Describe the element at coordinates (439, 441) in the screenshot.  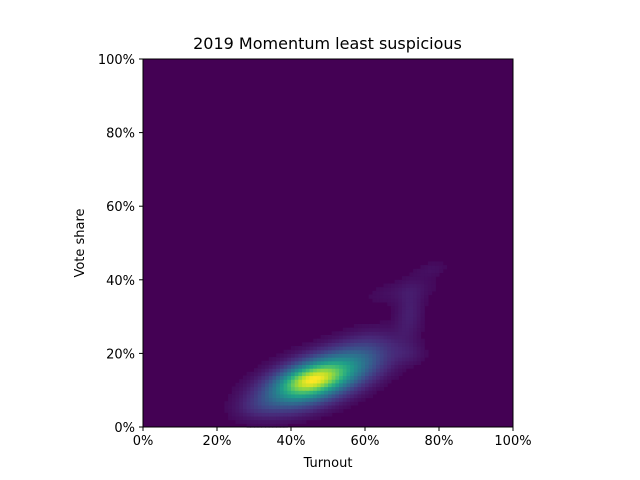
I see `x-tick-label: 80%` at that location.